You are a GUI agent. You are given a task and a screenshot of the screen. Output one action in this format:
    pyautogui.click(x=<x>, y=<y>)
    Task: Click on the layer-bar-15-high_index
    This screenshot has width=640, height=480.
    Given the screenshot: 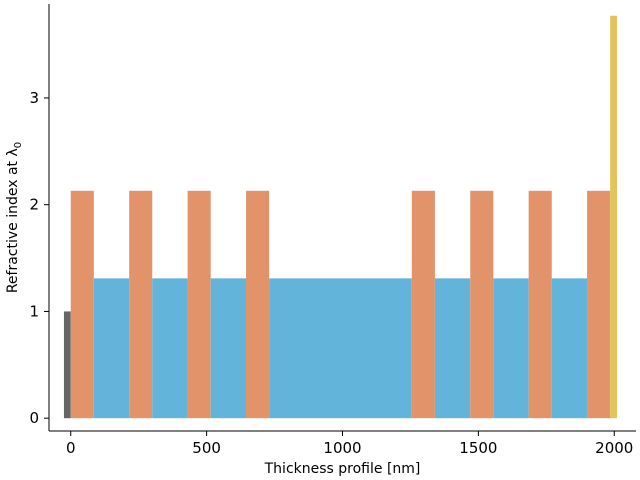 What is the action you would take?
    pyautogui.click(x=599, y=304)
    